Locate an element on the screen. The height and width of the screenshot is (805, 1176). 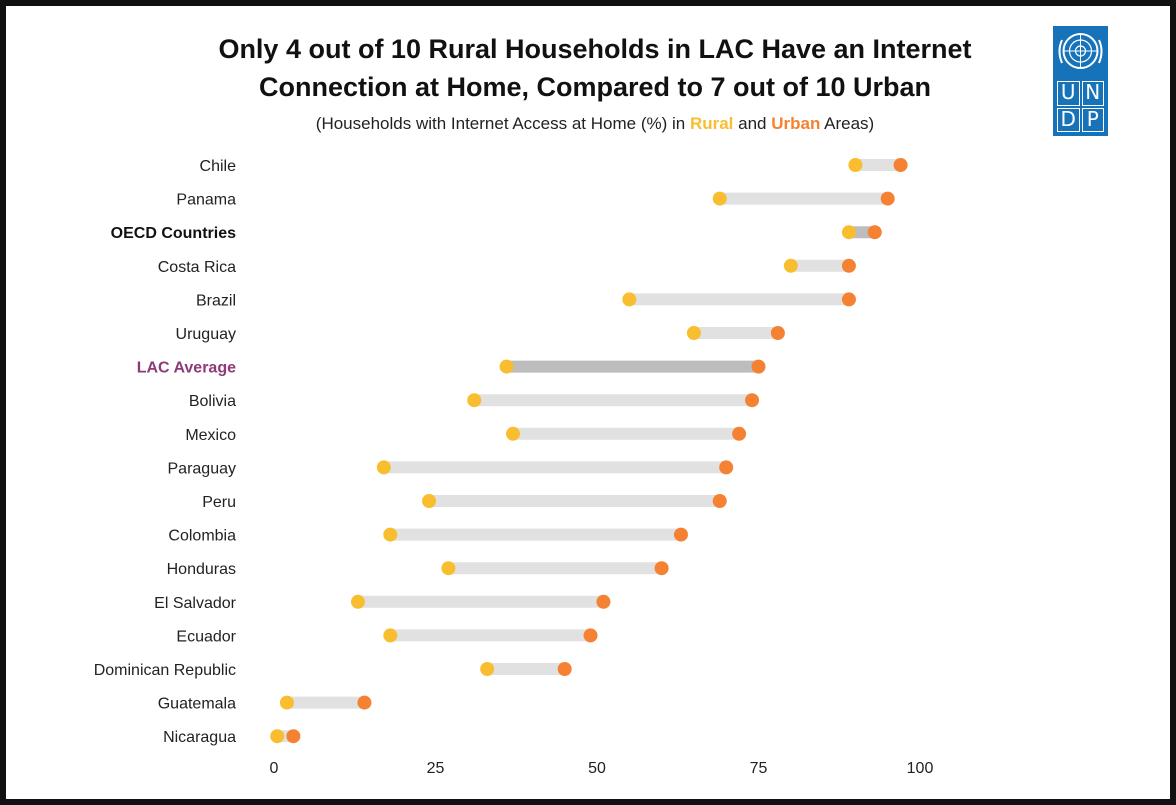
subtitle-urban-legend: Urban is located at coordinates (796, 123).